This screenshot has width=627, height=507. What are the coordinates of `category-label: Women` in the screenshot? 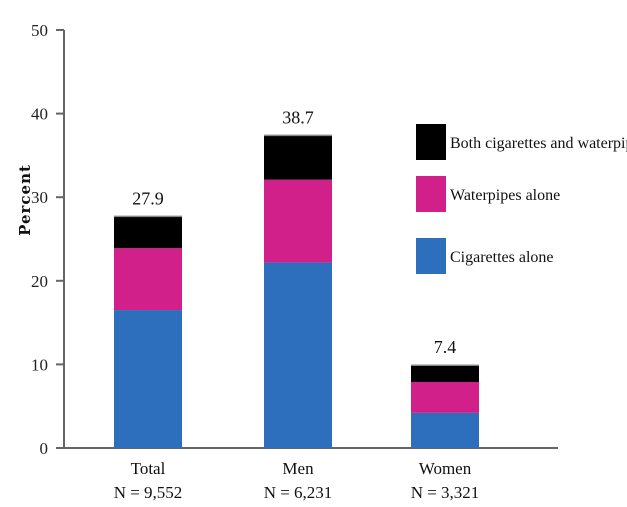 It's located at (445, 468).